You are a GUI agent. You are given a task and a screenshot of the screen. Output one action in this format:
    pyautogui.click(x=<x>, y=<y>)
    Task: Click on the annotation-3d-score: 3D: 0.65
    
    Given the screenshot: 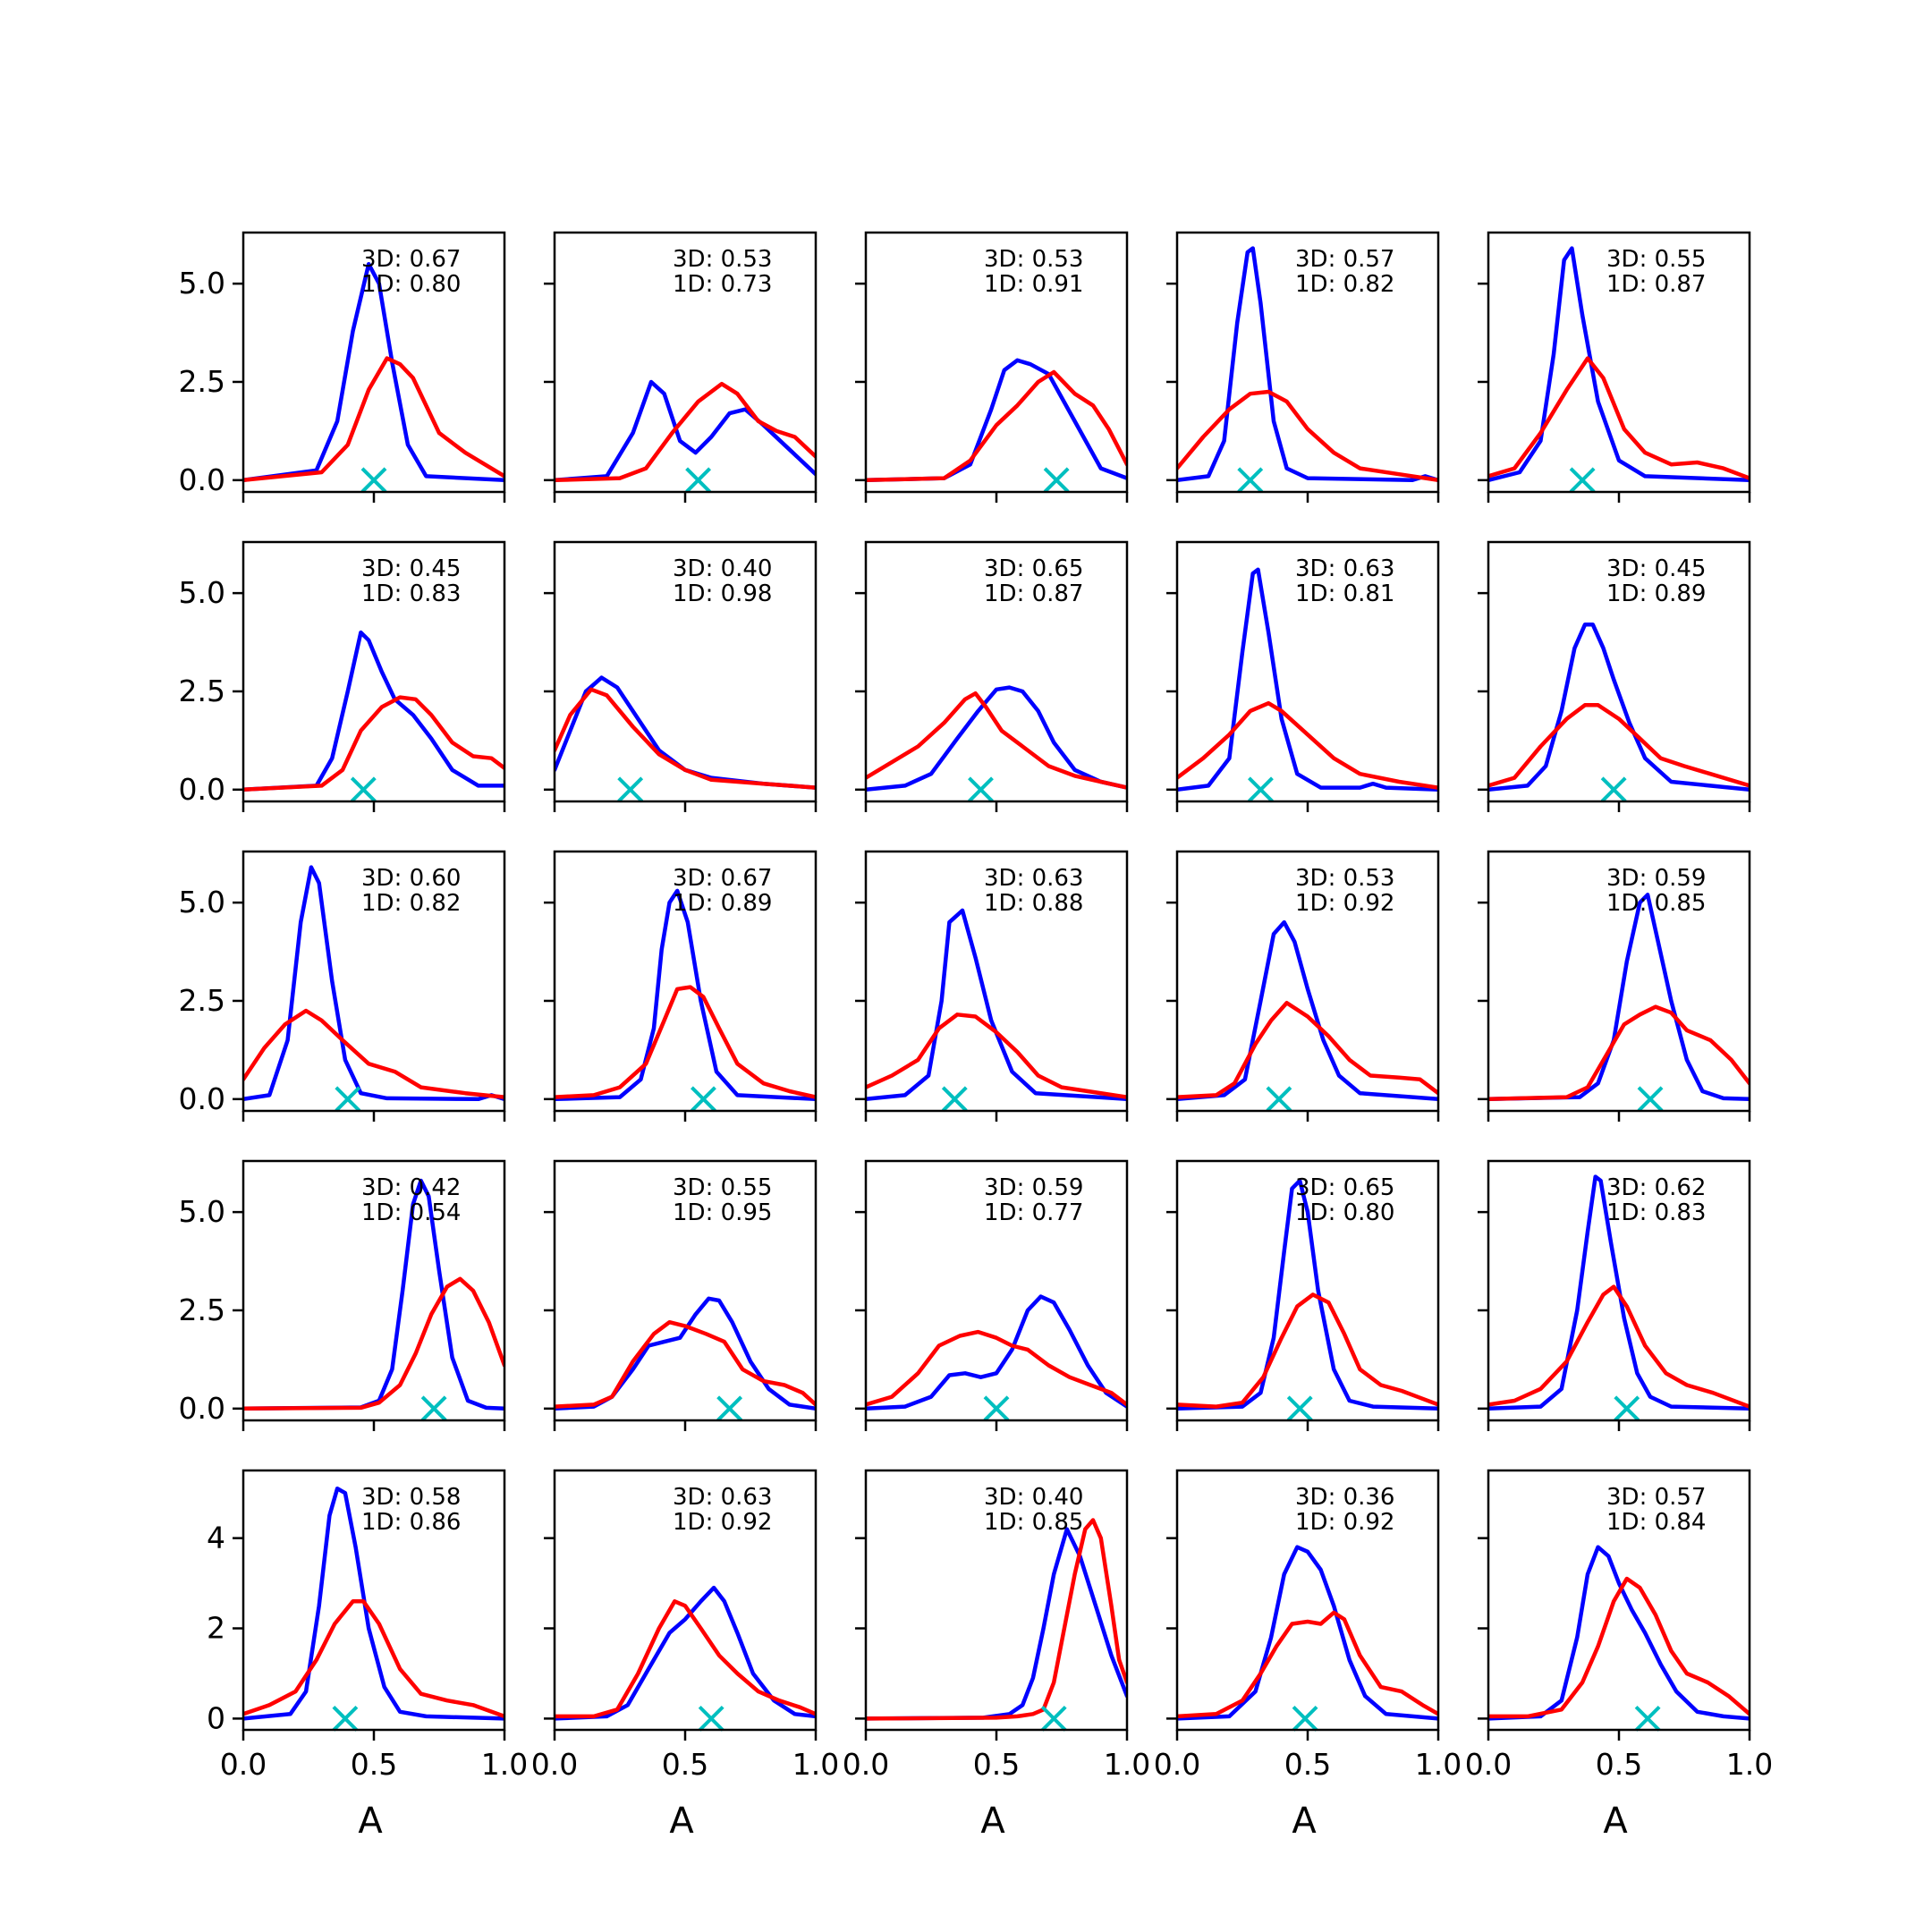 What is the action you would take?
    pyautogui.click(x=1344, y=1187)
    